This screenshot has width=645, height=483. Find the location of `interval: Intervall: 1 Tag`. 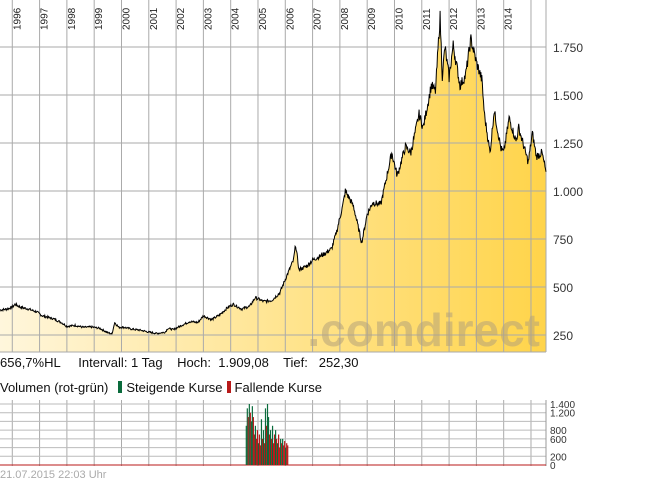

interval: Intervall: 1 Tag is located at coordinates (120, 362).